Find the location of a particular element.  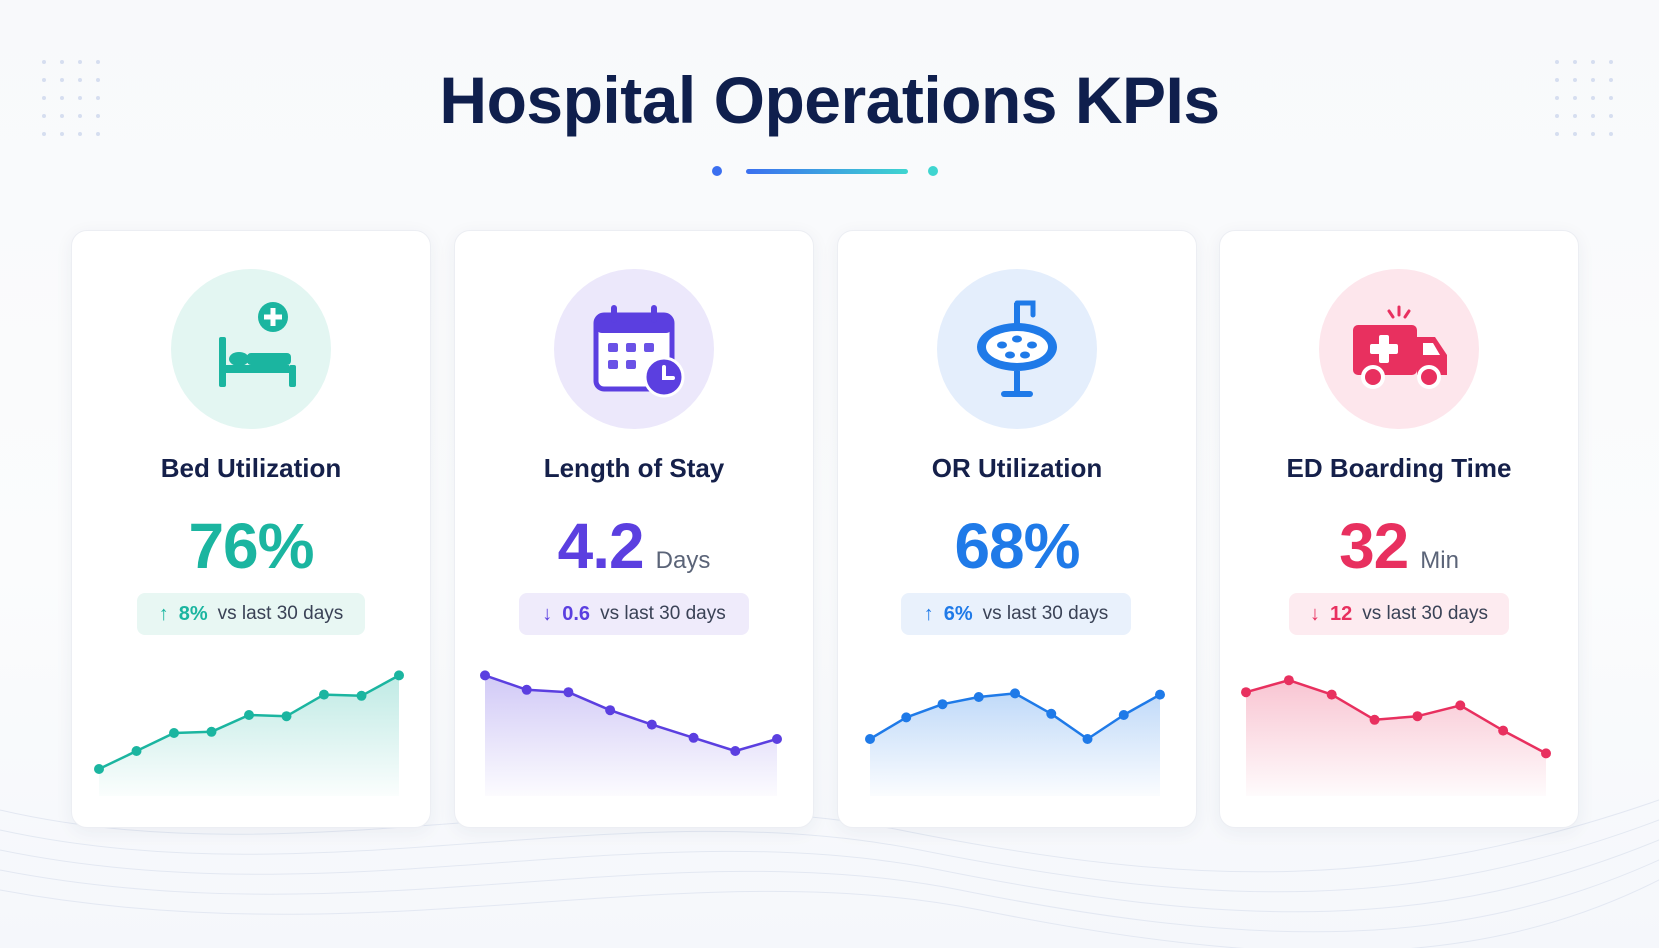

kpi-number: 68% is located at coordinates (1017, 546).